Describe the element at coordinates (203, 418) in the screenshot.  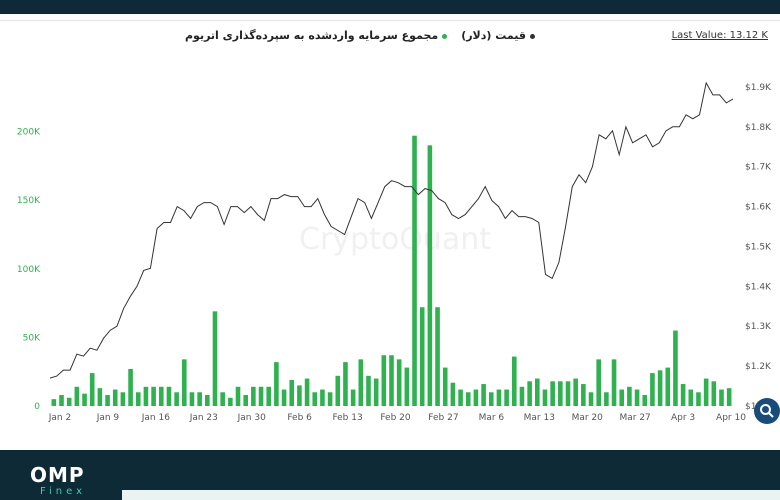
I see `x-tick-label: Jan 23` at that location.